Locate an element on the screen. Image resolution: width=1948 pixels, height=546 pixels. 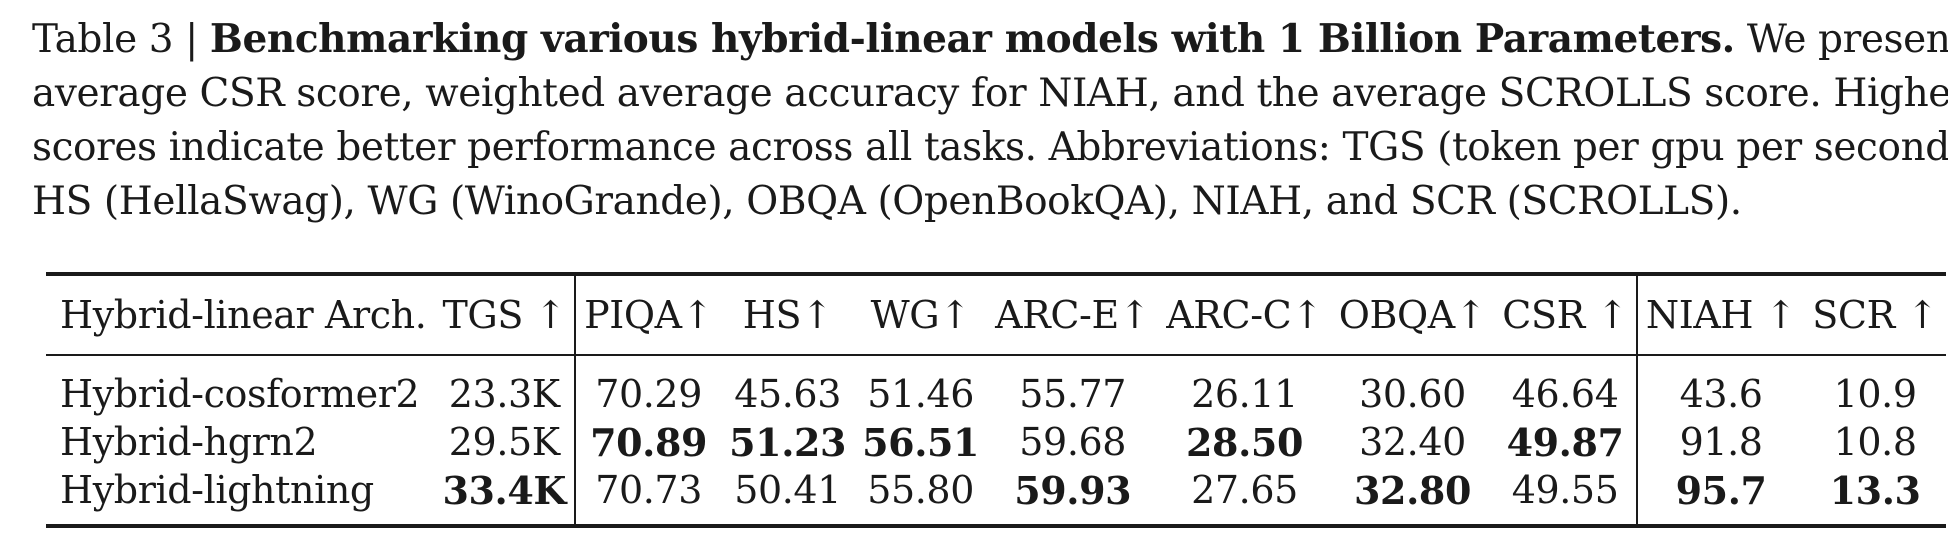
cell-arch: Hybrid-lightning is located at coordinates (217, 490).